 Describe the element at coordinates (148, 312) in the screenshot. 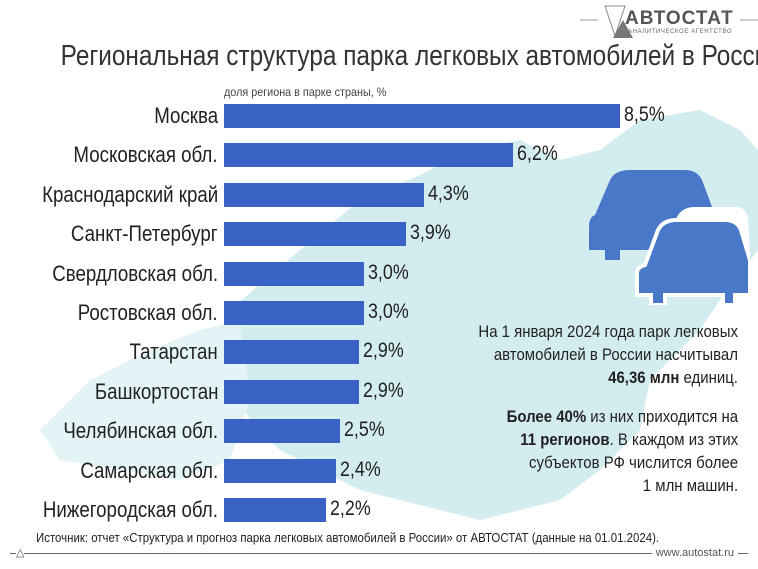

I see `category-label: Ростовская обл.` at that location.